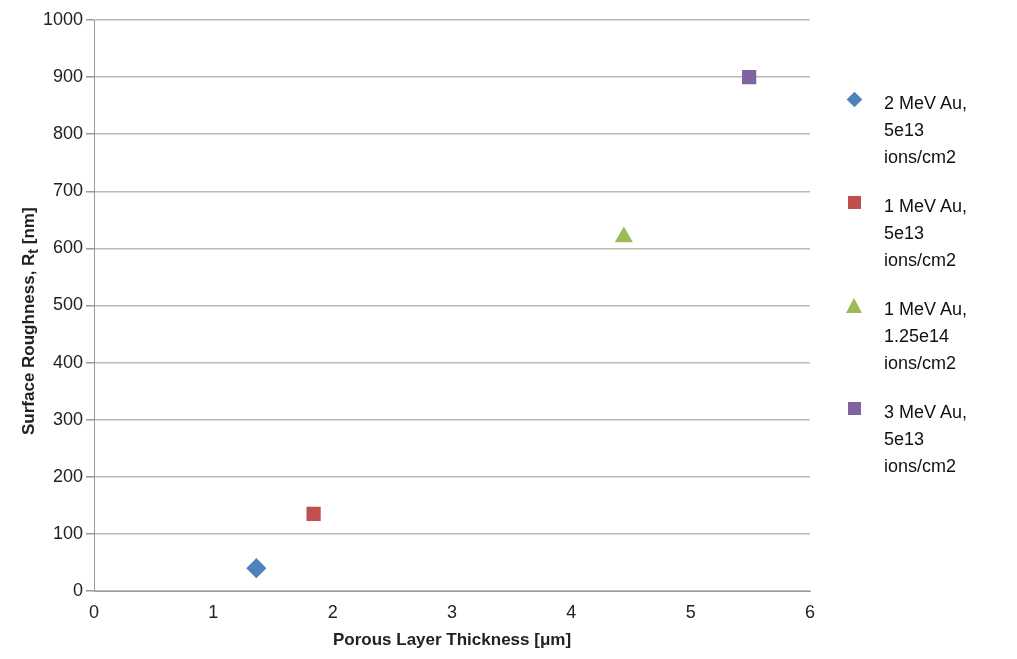 The width and height of the screenshot is (1017, 659). What do you see at coordinates (571, 611) in the screenshot?
I see `x-tick-label: 4` at bounding box center [571, 611].